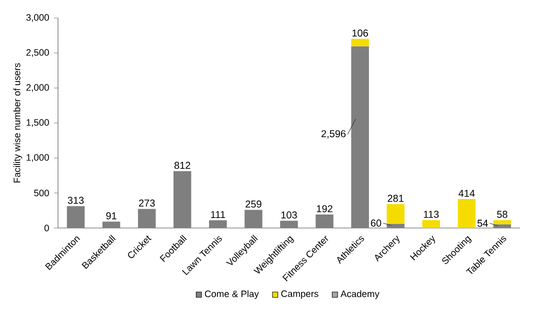 Image resolution: width=537 pixels, height=329 pixels. I want to click on y-tick-label: 500, so click(41, 193).